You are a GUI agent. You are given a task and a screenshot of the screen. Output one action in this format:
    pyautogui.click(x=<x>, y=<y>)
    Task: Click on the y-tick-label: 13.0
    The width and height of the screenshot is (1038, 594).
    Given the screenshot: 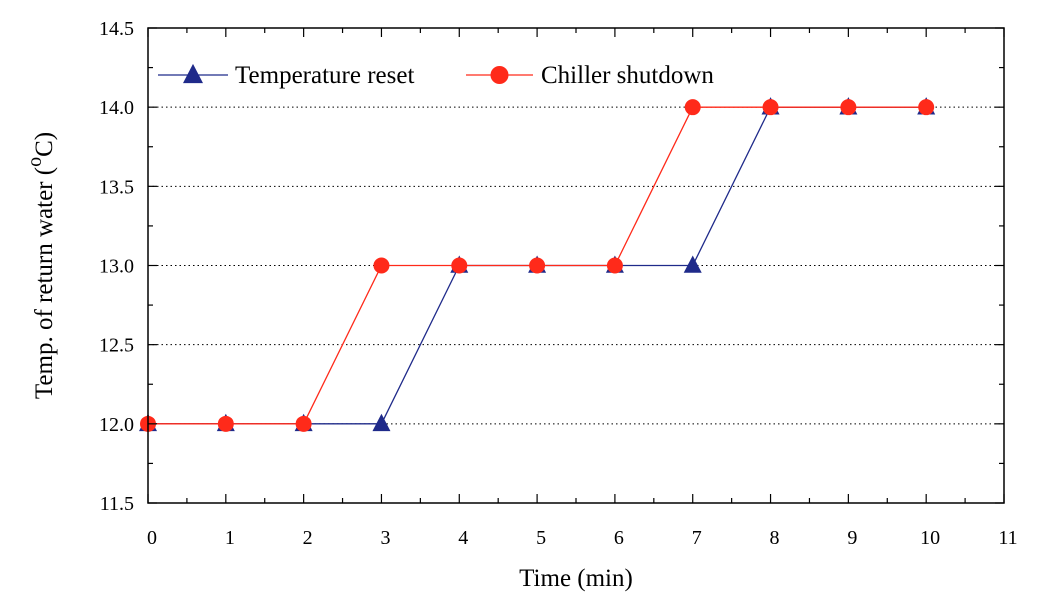 What is the action you would take?
    pyautogui.click(x=116, y=267)
    